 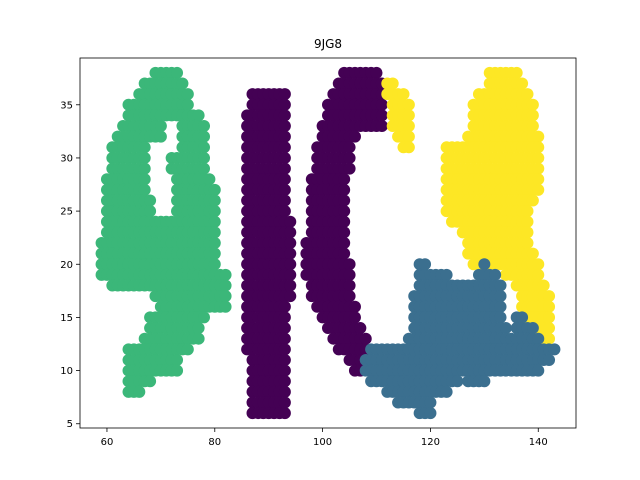 I want to click on x-tick-label: 80, so click(x=214, y=442).